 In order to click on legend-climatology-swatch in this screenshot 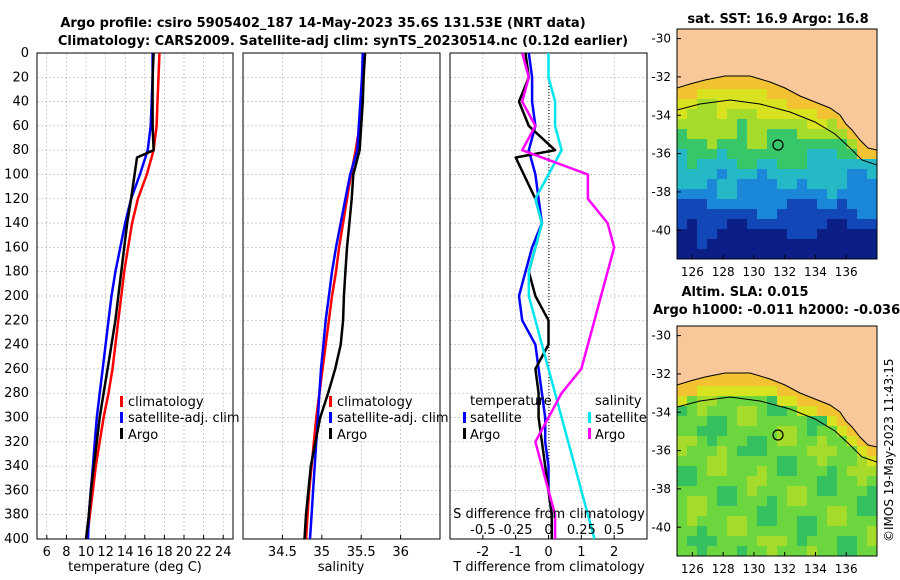, I will do `click(121, 401)`.